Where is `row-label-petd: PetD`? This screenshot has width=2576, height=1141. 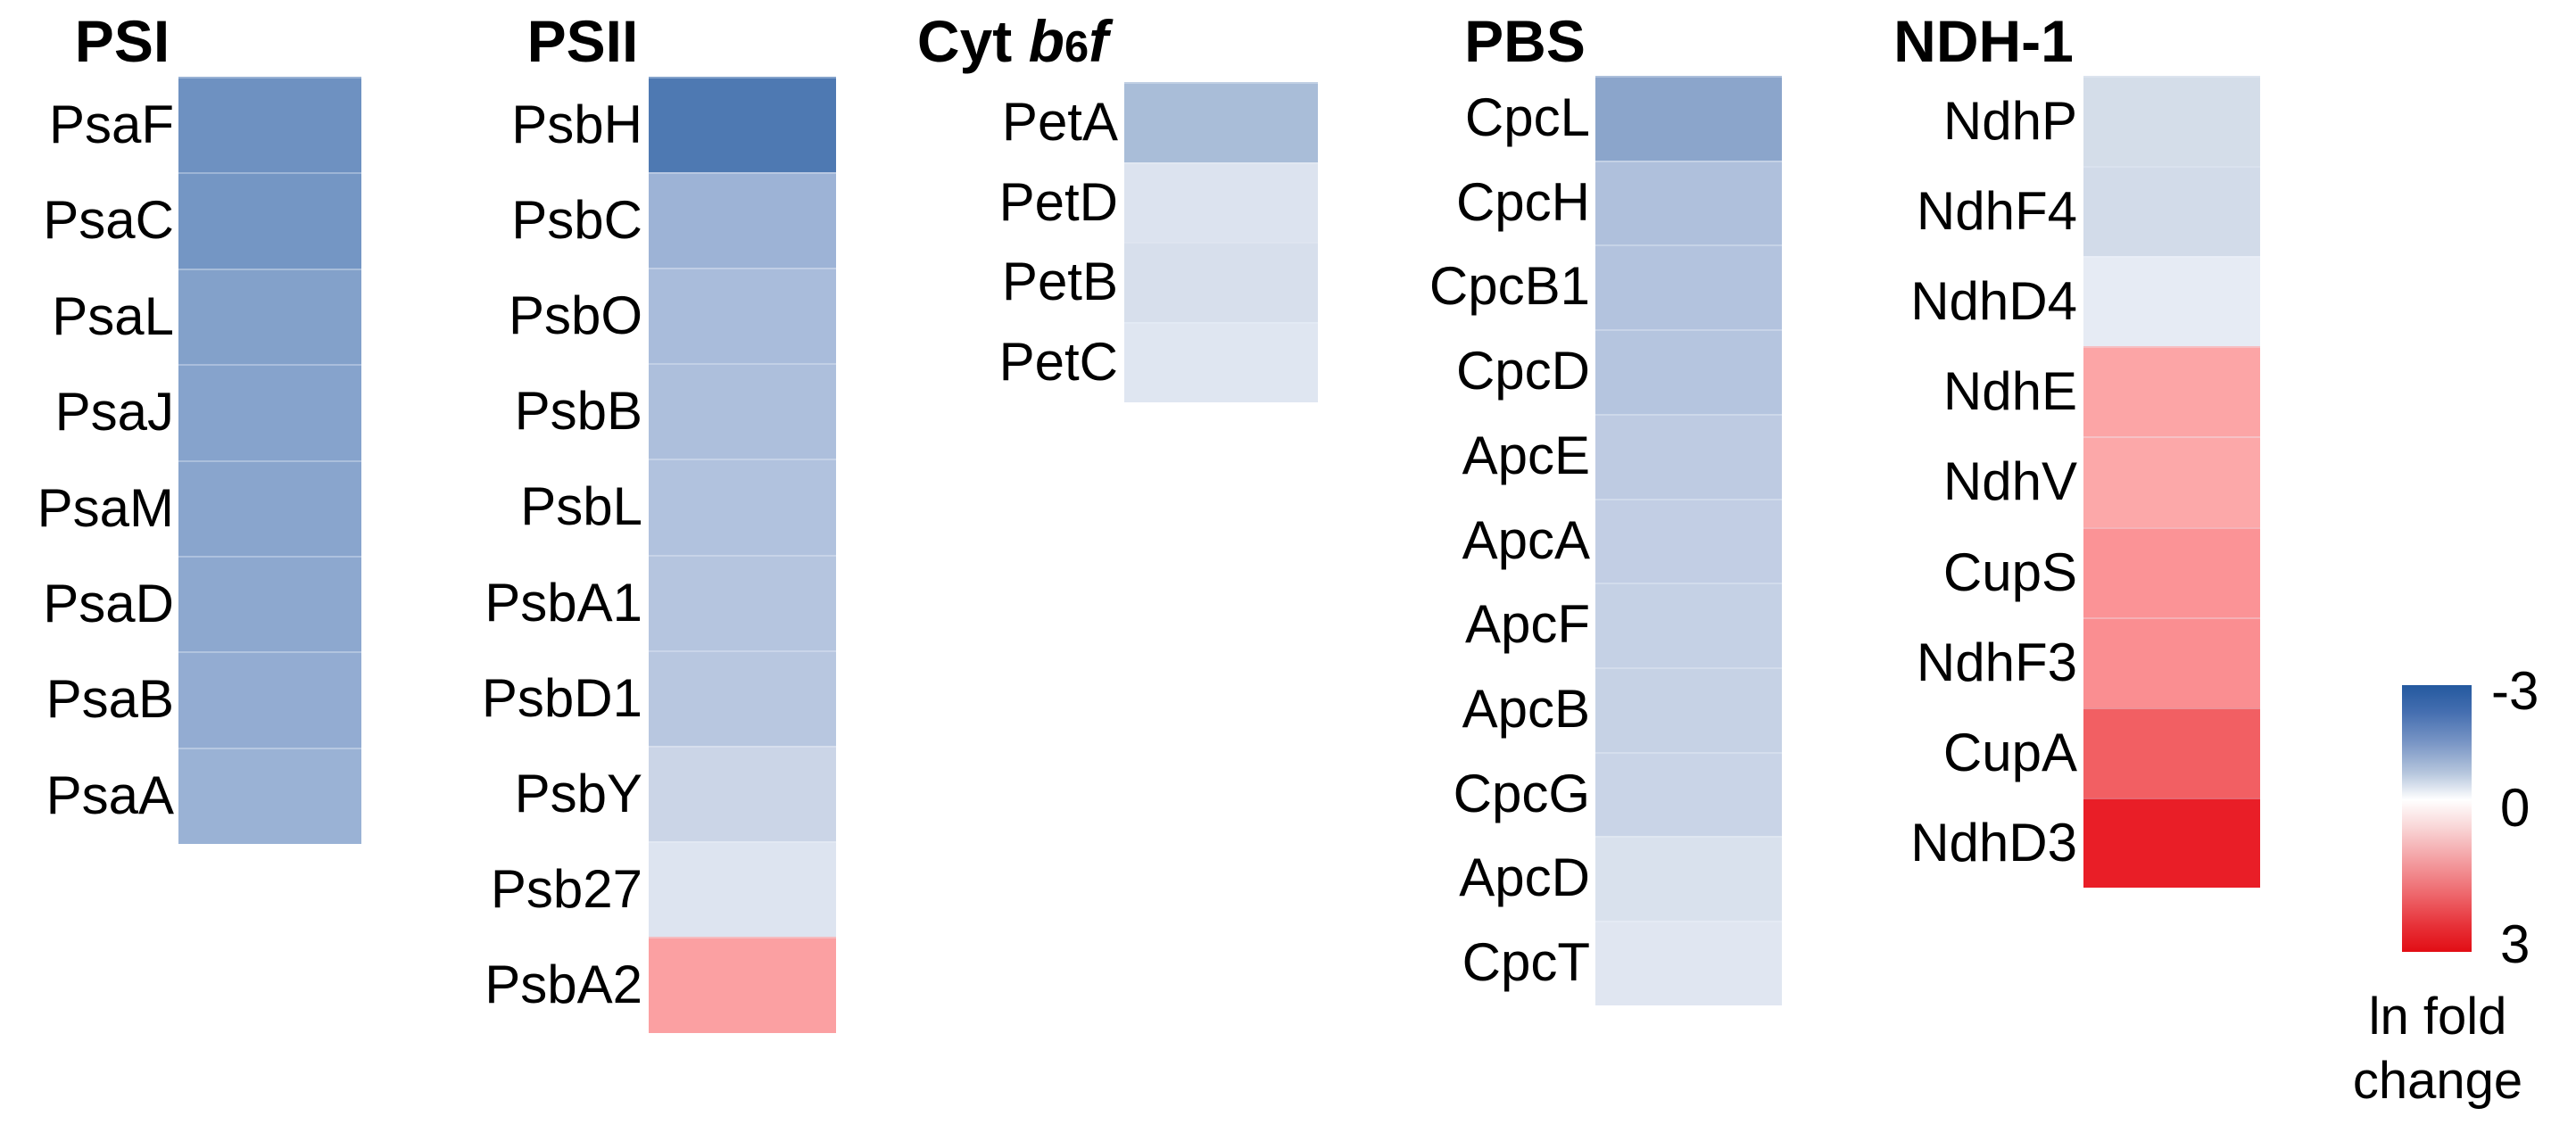 row-label-petd: PetD is located at coordinates (1058, 201).